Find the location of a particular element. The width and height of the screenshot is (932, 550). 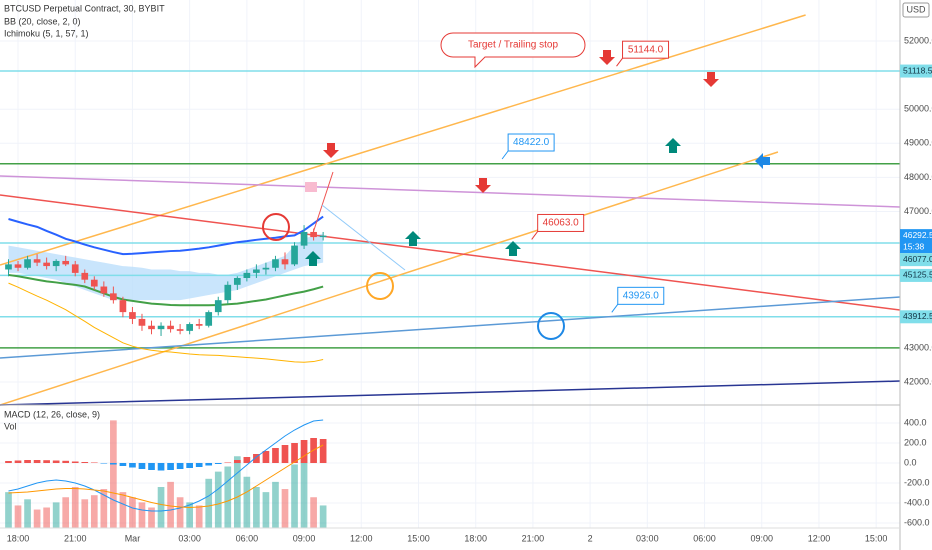

y-tick-label: 52000.0 is located at coordinates (918, 40).